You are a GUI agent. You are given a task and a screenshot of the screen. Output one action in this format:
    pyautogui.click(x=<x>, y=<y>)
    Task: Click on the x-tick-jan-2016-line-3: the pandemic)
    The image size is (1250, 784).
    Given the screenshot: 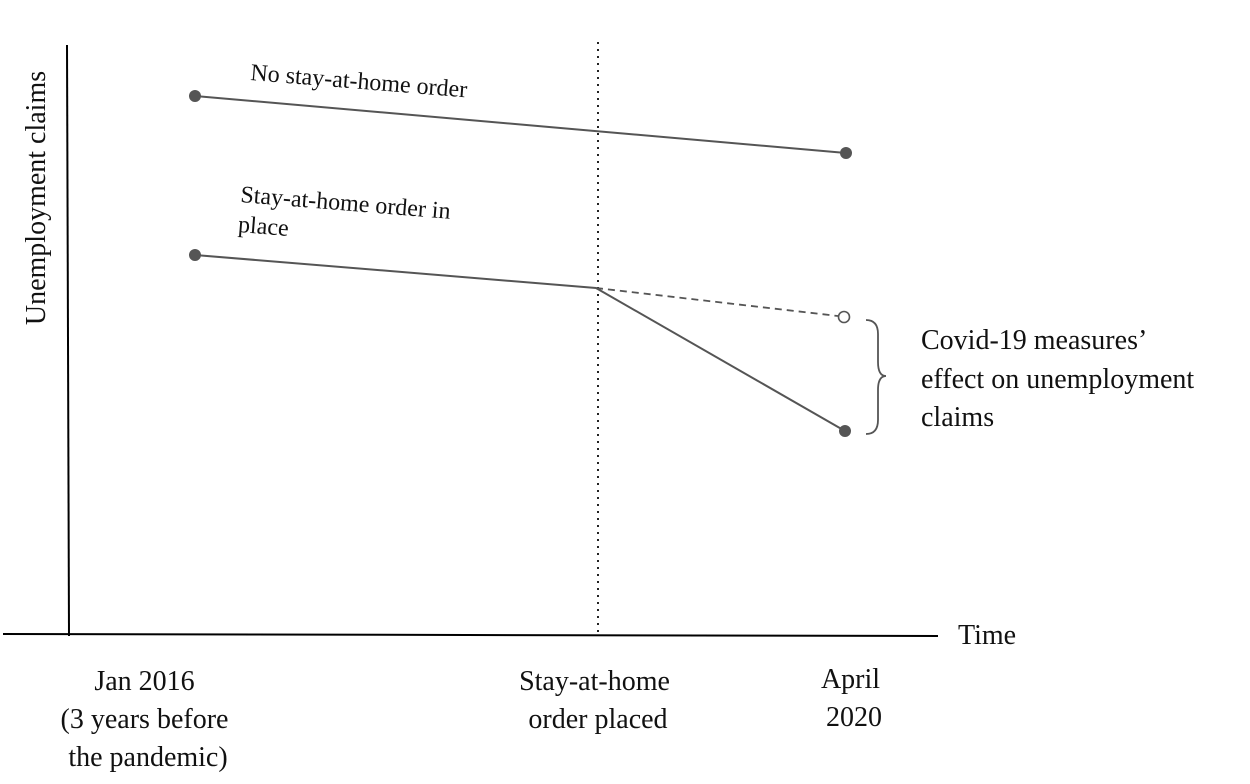 What is the action you would take?
    pyautogui.click(x=147, y=757)
    